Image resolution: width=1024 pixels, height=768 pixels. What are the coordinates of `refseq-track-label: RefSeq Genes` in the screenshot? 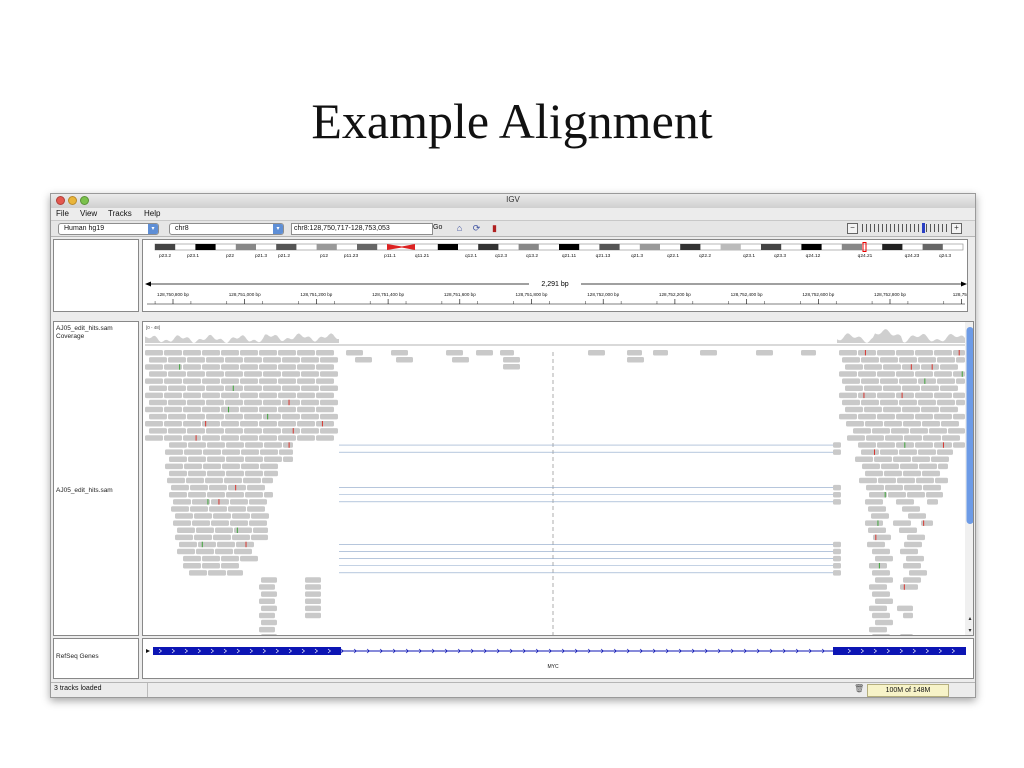 It's located at (77, 656).